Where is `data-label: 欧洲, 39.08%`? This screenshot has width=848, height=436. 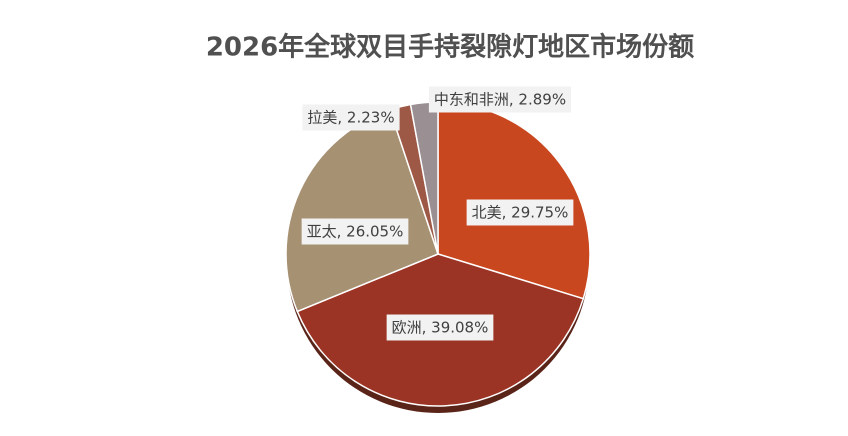 data-label: 欧洲, 39.08% is located at coordinates (440, 328).